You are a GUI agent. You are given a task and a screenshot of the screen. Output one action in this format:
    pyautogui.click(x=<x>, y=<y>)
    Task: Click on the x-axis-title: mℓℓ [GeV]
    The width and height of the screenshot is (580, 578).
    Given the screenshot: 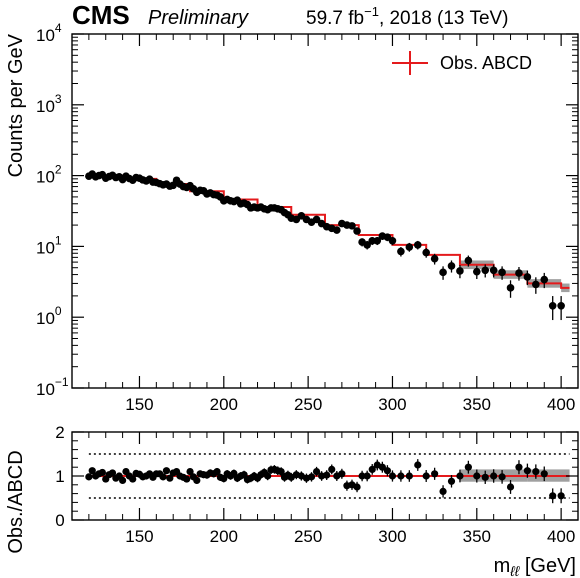 What is the action you would take?
    pyautogui.click(x=535, y=566)
    